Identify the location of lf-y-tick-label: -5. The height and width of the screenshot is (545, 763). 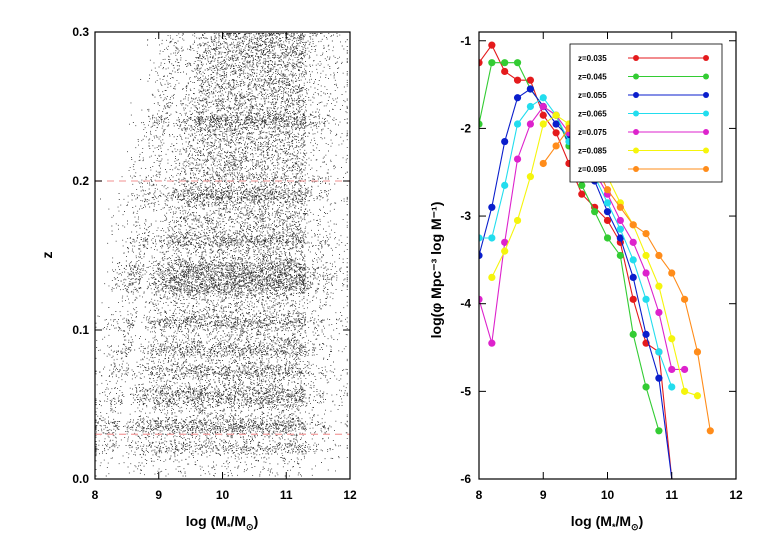
(465, 391).